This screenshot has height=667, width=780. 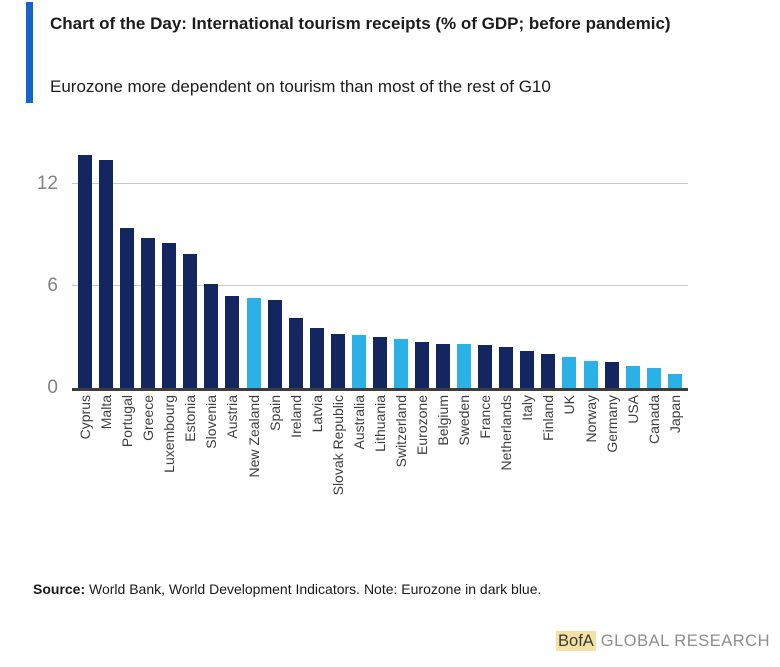 I want to click on bar-norway, so click(x=590, y=374).